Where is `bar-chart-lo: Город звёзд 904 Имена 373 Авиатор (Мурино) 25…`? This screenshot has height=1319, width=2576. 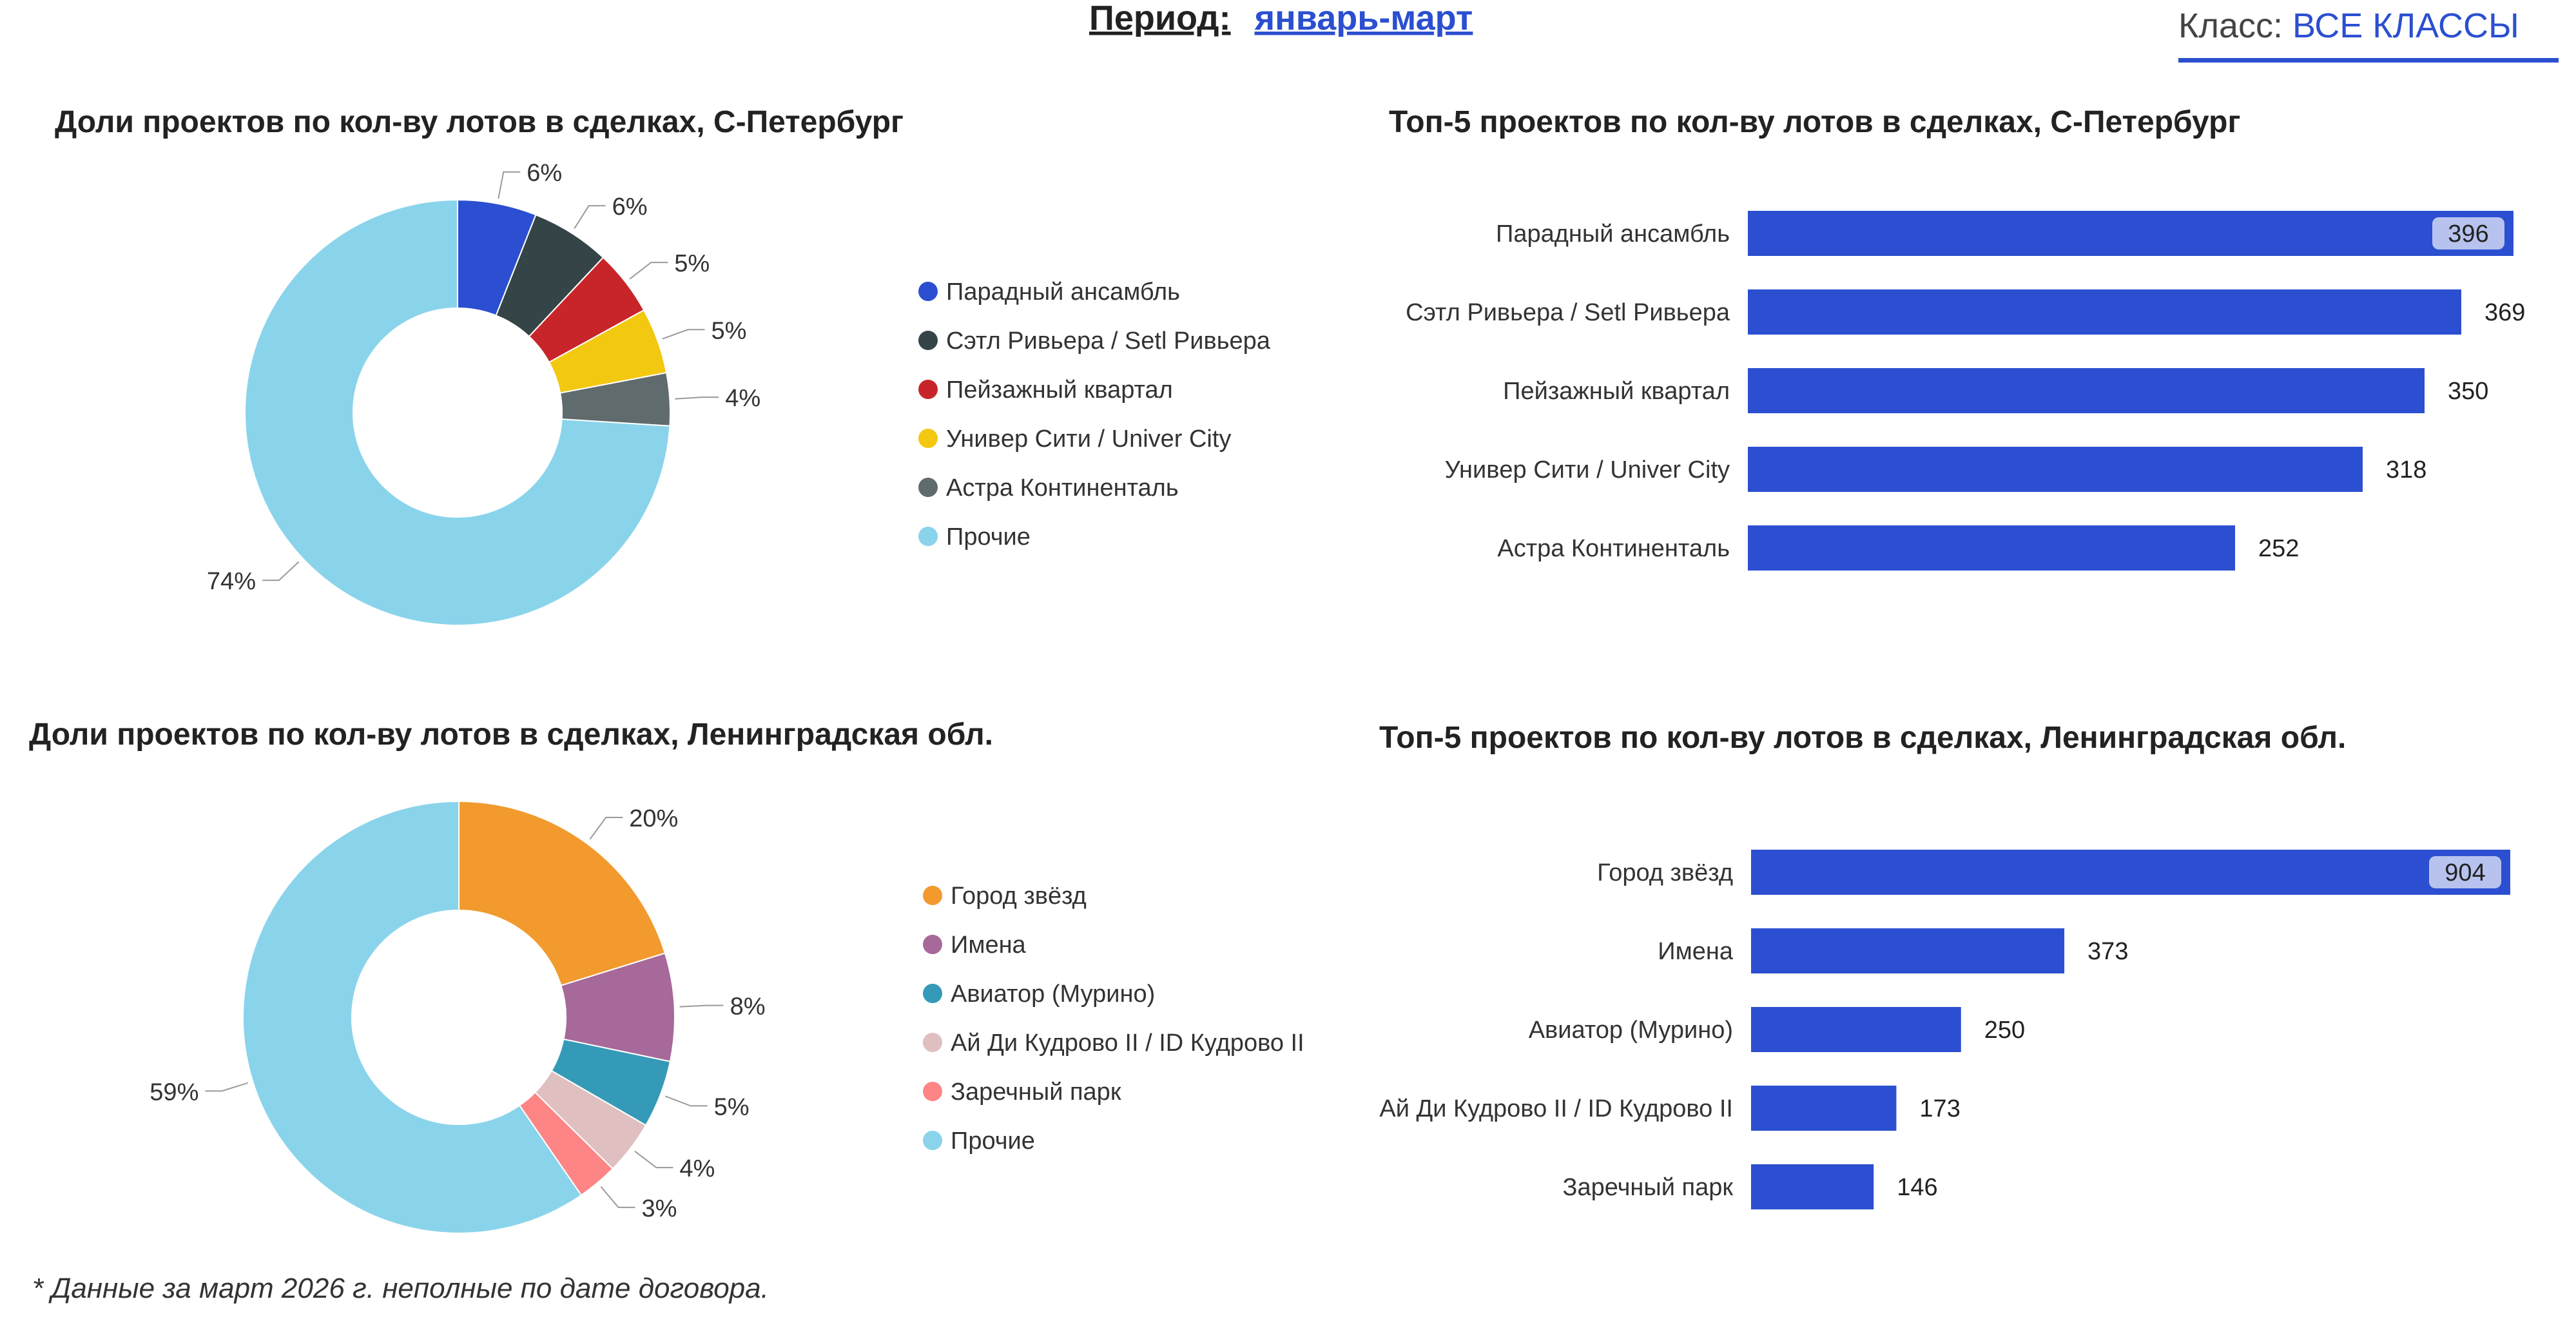 bar-chart-lo: Город звёзд 904 Имена 373 Авиатор (Мурино) 25… is located at coordinates (1944, 1029).